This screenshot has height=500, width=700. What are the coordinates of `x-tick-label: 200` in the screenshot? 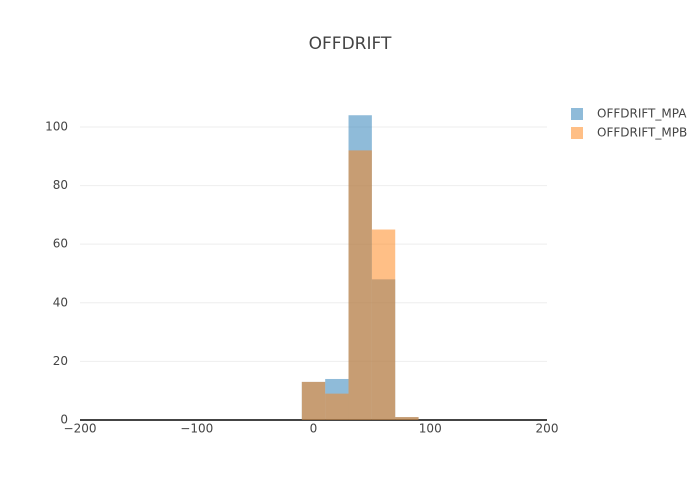 It's located at (547, 429).